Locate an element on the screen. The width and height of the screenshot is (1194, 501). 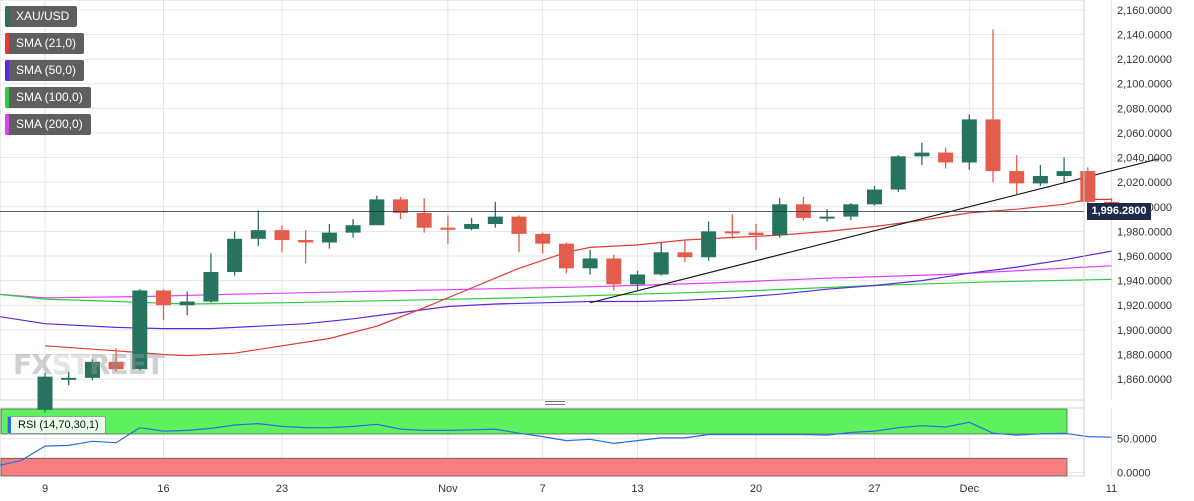
y-tick-label: 2,080.0000 is located at coordinates (1144, 109).